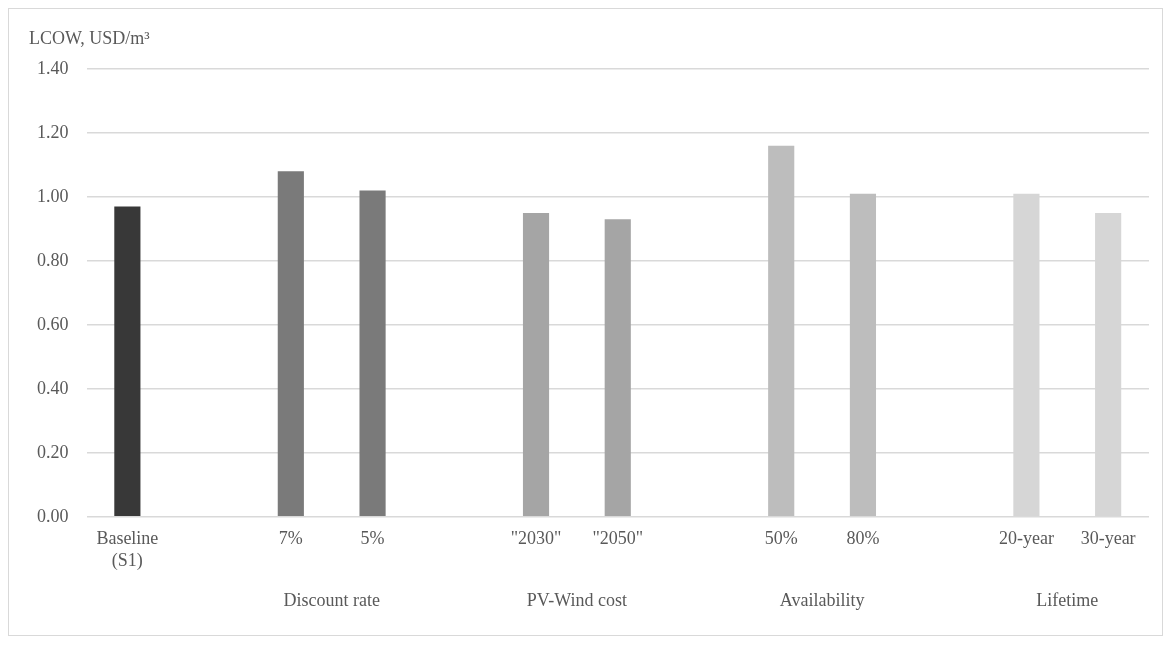 The image size is (1171, 648). What do you see at coordinates (1026, 538) in the screenshot?
I see `x-tick-label: 20-year` at bounding box center [1026, 538].